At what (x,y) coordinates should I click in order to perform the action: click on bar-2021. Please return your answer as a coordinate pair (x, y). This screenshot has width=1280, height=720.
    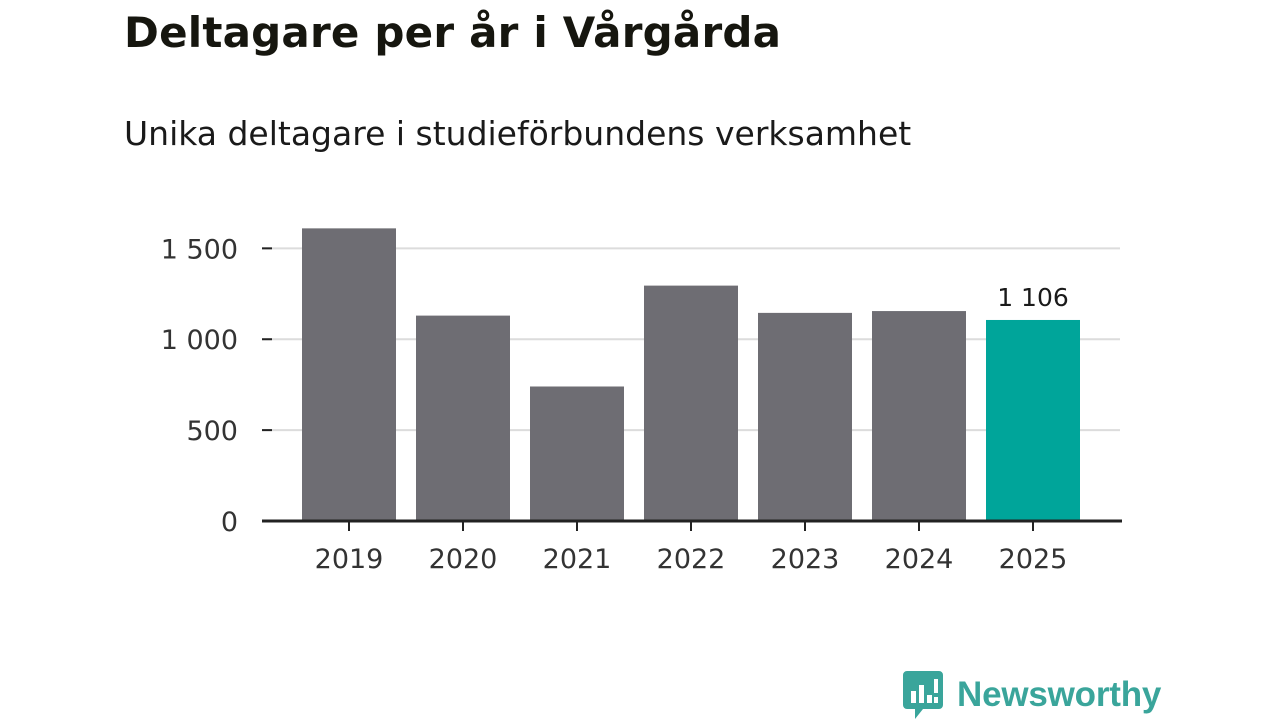
    Looking at the image, I should click on (577, 453).